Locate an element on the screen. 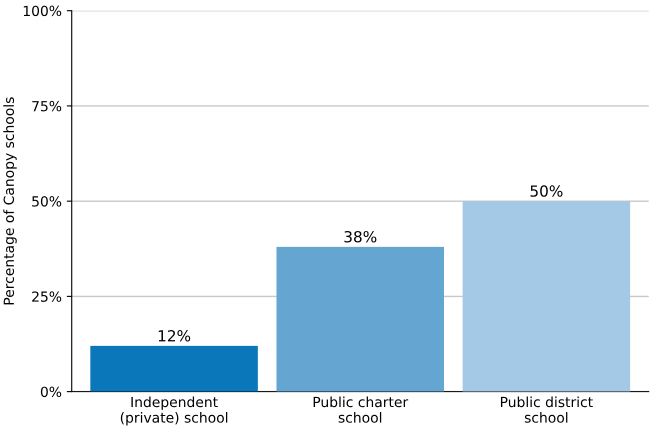  x-tick-label: Public charter school is located at coordinates (361, 409).